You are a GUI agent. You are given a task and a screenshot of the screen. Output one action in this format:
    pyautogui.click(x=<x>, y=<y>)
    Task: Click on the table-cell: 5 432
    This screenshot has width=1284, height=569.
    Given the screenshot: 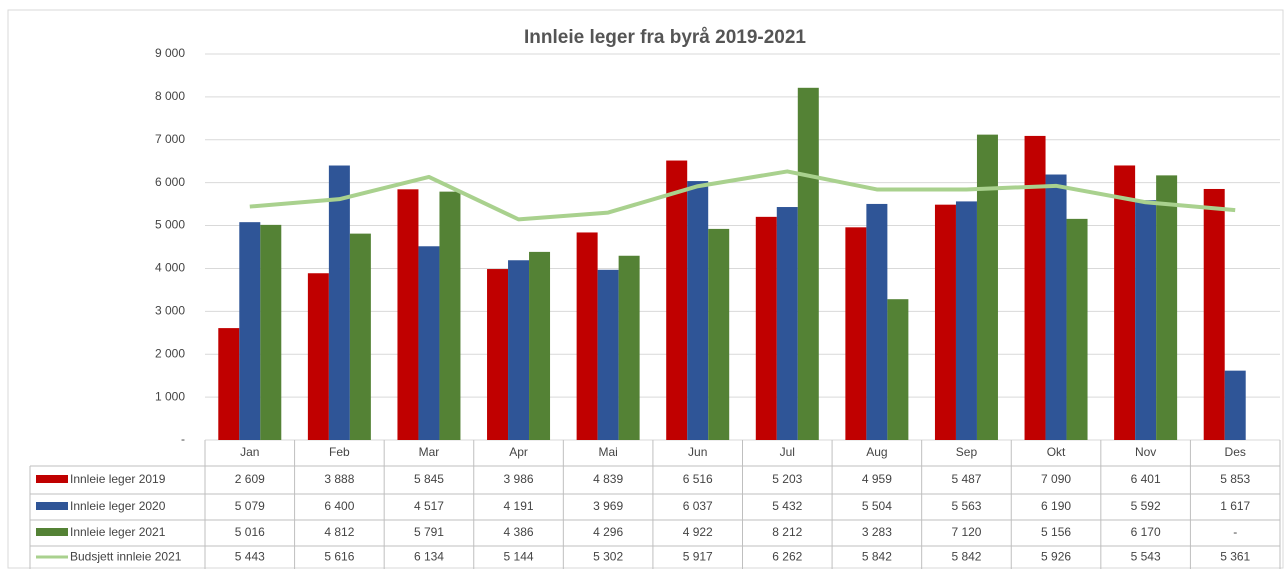 What is the action you would take?
    pyautogui.click(x=787, y=506)
    